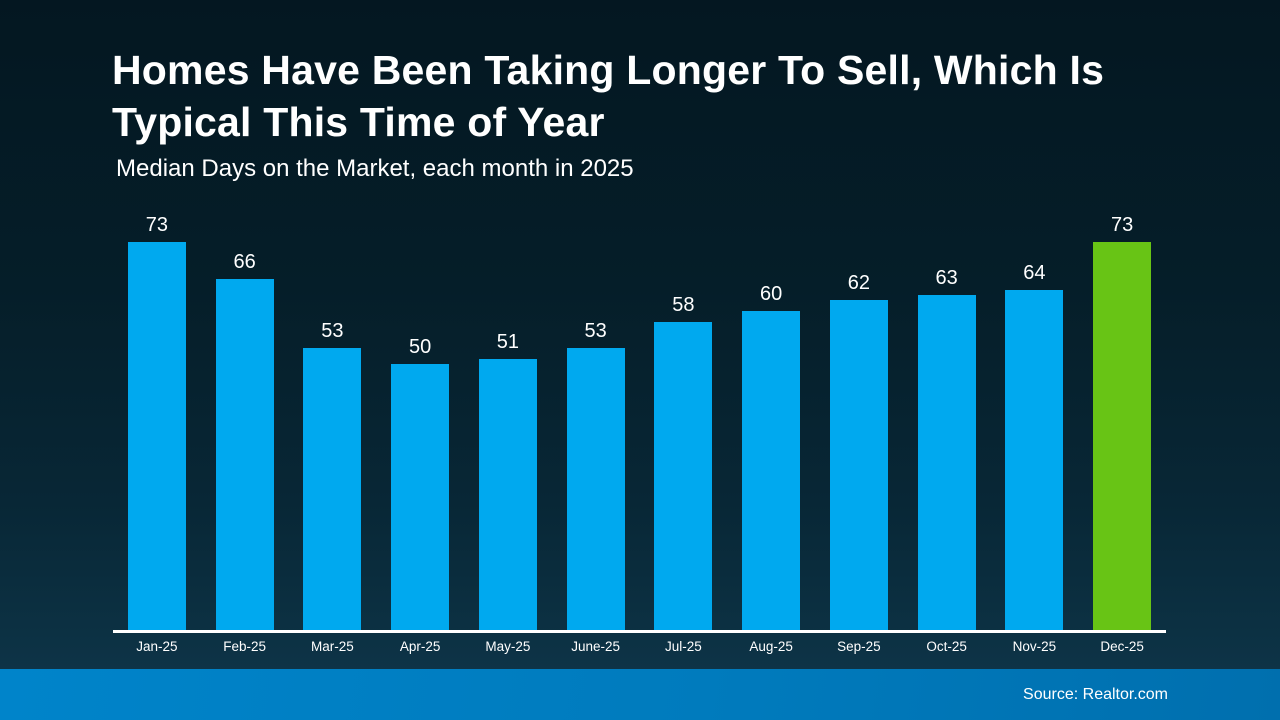  I want to click on x-axis-tick-label: Apr-25, so click(420, 646).